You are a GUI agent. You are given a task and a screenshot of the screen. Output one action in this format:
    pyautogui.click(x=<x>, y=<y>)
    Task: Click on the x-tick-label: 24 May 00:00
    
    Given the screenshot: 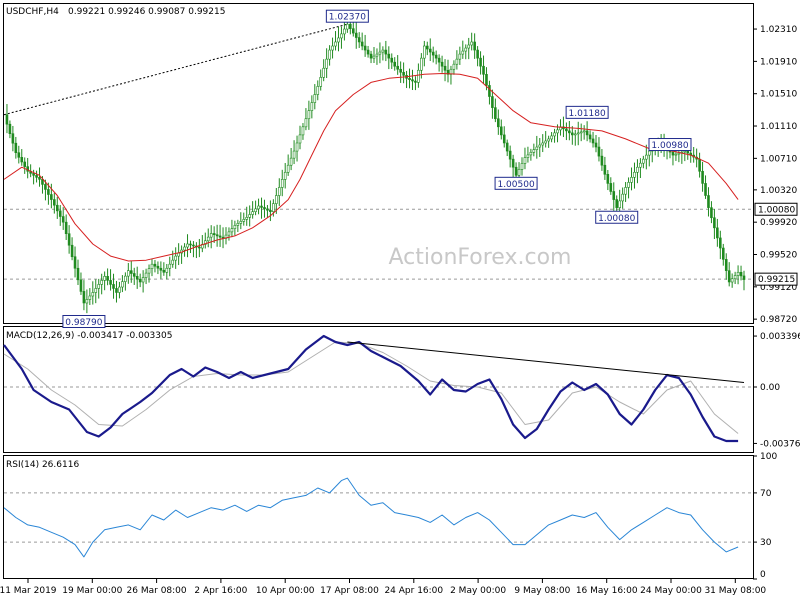 What is the action you would take?
    pyautogui.click(x=671, y=591)
    